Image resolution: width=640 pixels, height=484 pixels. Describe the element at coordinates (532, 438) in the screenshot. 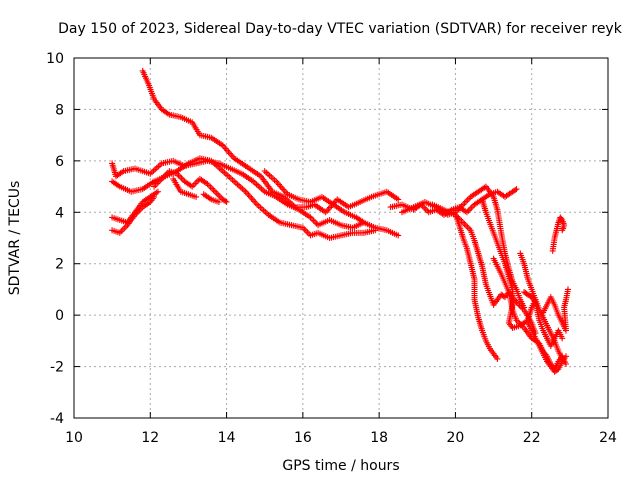

I see `x-tick-label: 22` at that location.